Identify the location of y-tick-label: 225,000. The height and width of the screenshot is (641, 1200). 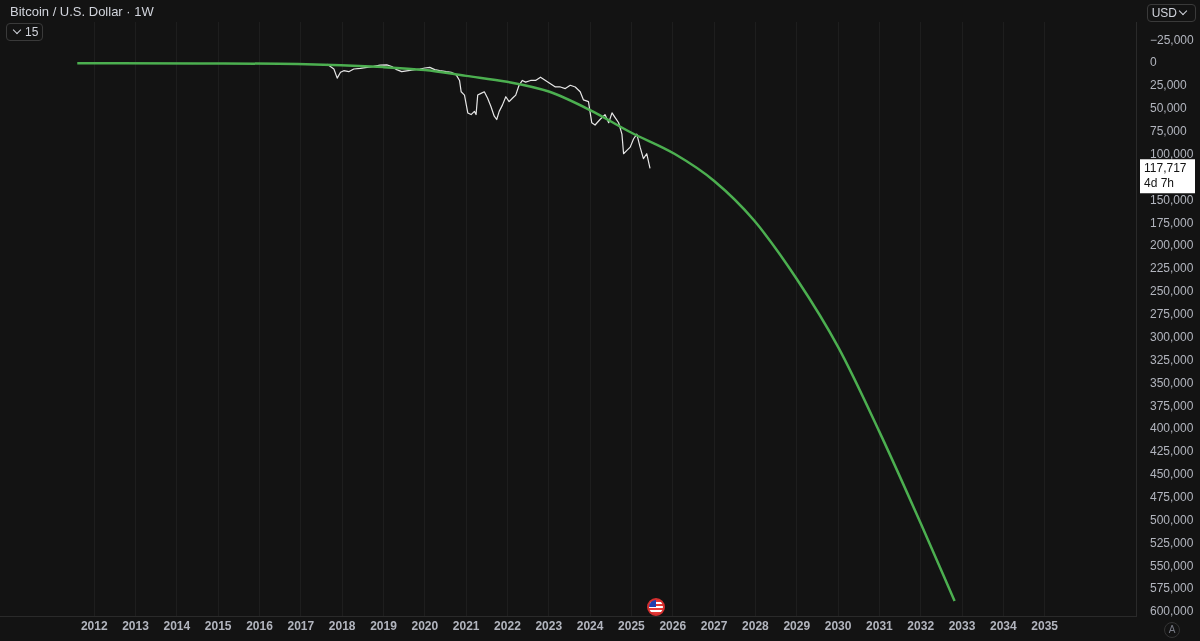
(1172, 268).